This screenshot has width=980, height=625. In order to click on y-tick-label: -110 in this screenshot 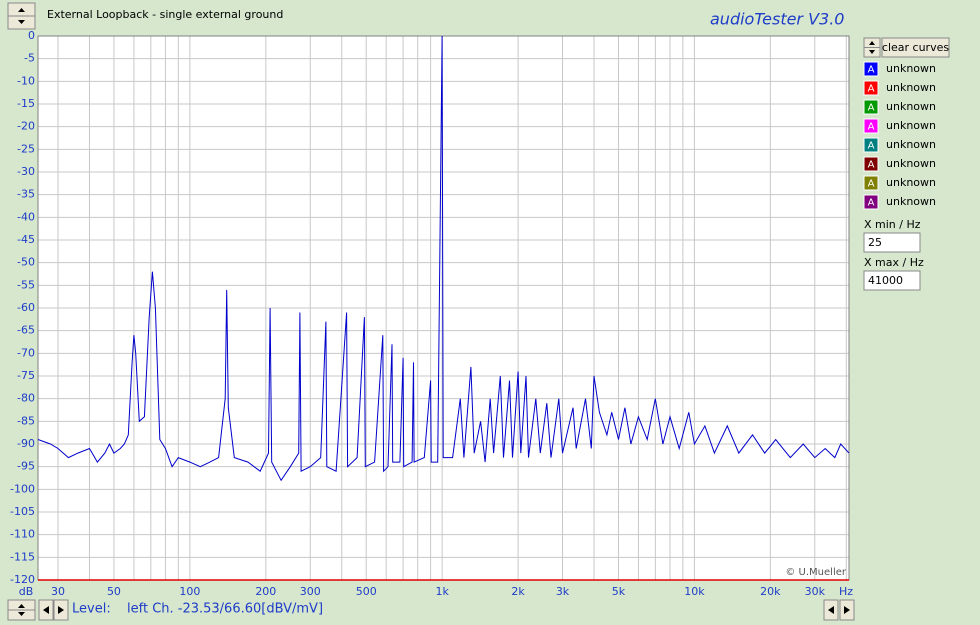, I will do `click(22, 534)`.